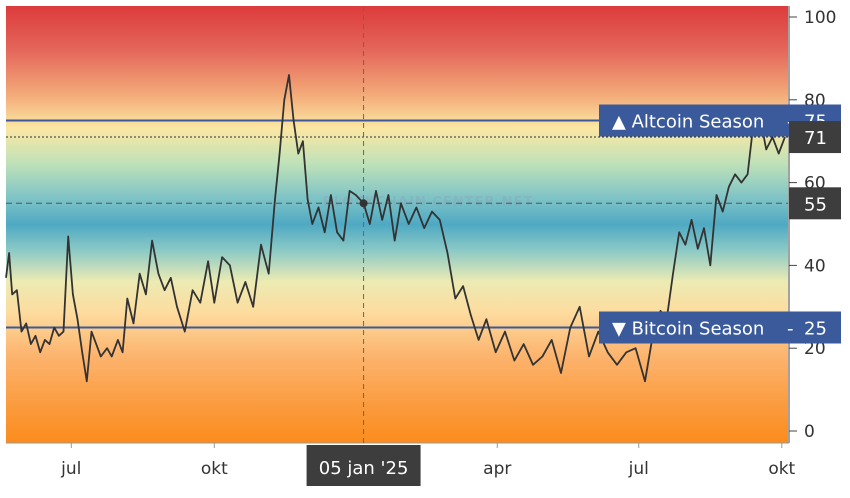 The height and width of the screenshot is (498, 850). I want to click on last-value-label: 71, so click(815, 138).